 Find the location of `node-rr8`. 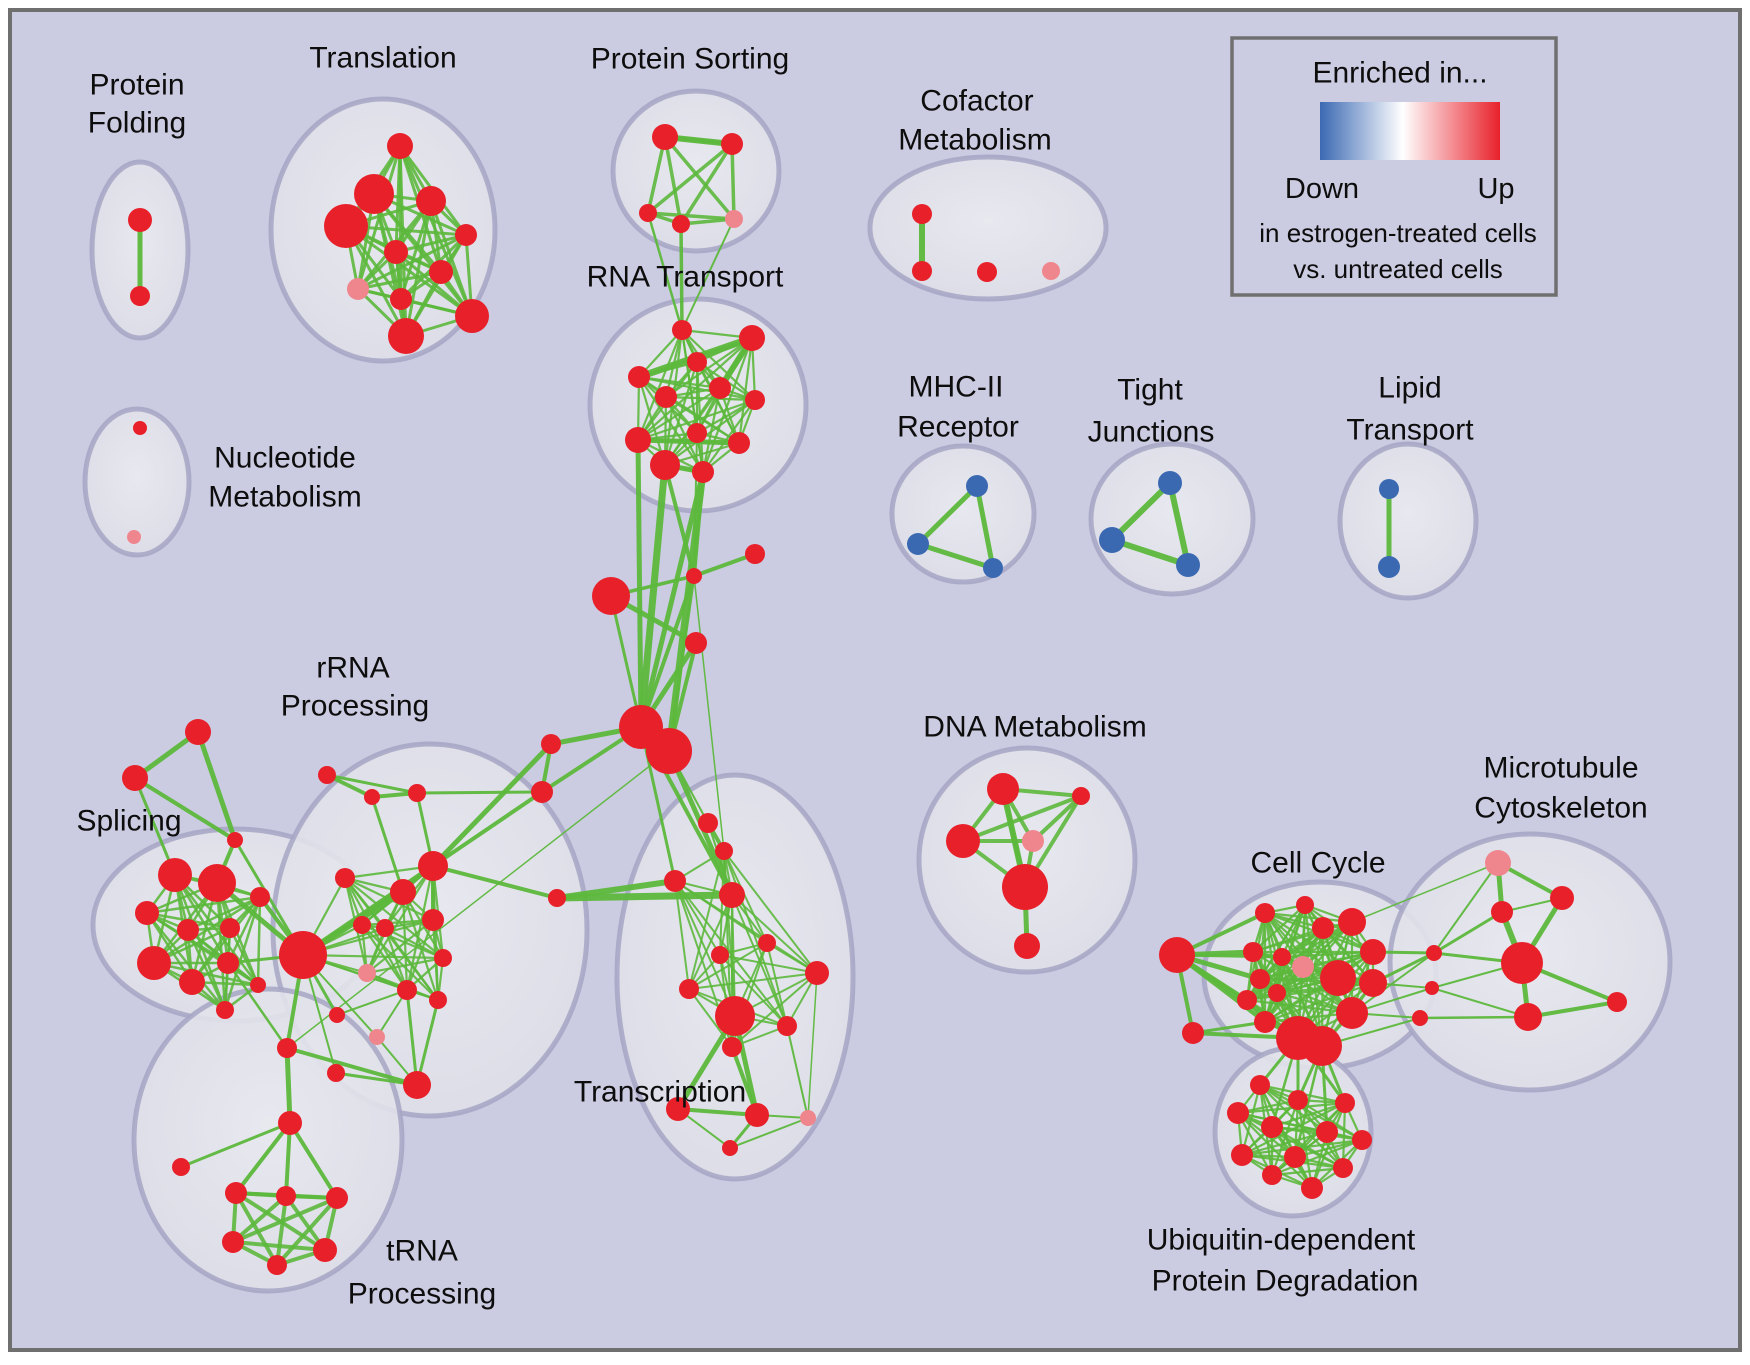

node-rr8 is located at coordinates (433, 920).